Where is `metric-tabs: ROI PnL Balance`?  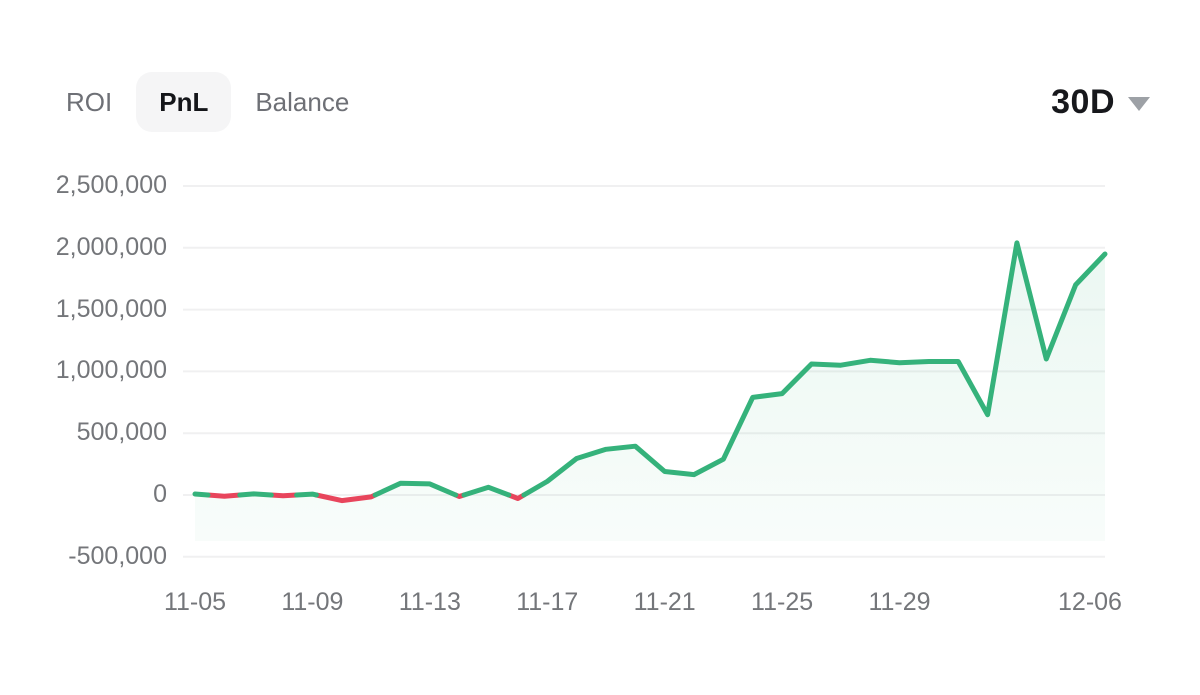
metric-tabs: ROI PnL Balance is located at coordinates (207, 102).